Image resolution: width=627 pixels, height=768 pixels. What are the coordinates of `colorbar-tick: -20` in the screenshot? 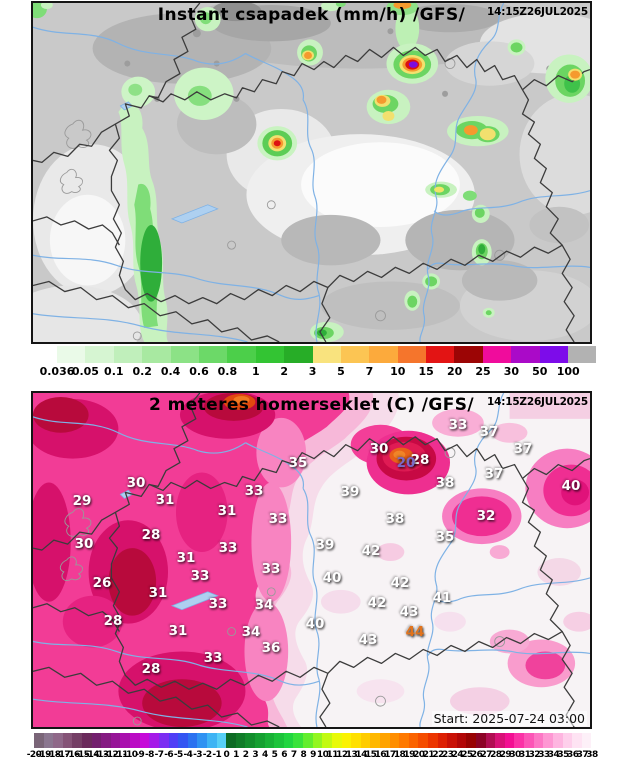 It's located at (34, 755).